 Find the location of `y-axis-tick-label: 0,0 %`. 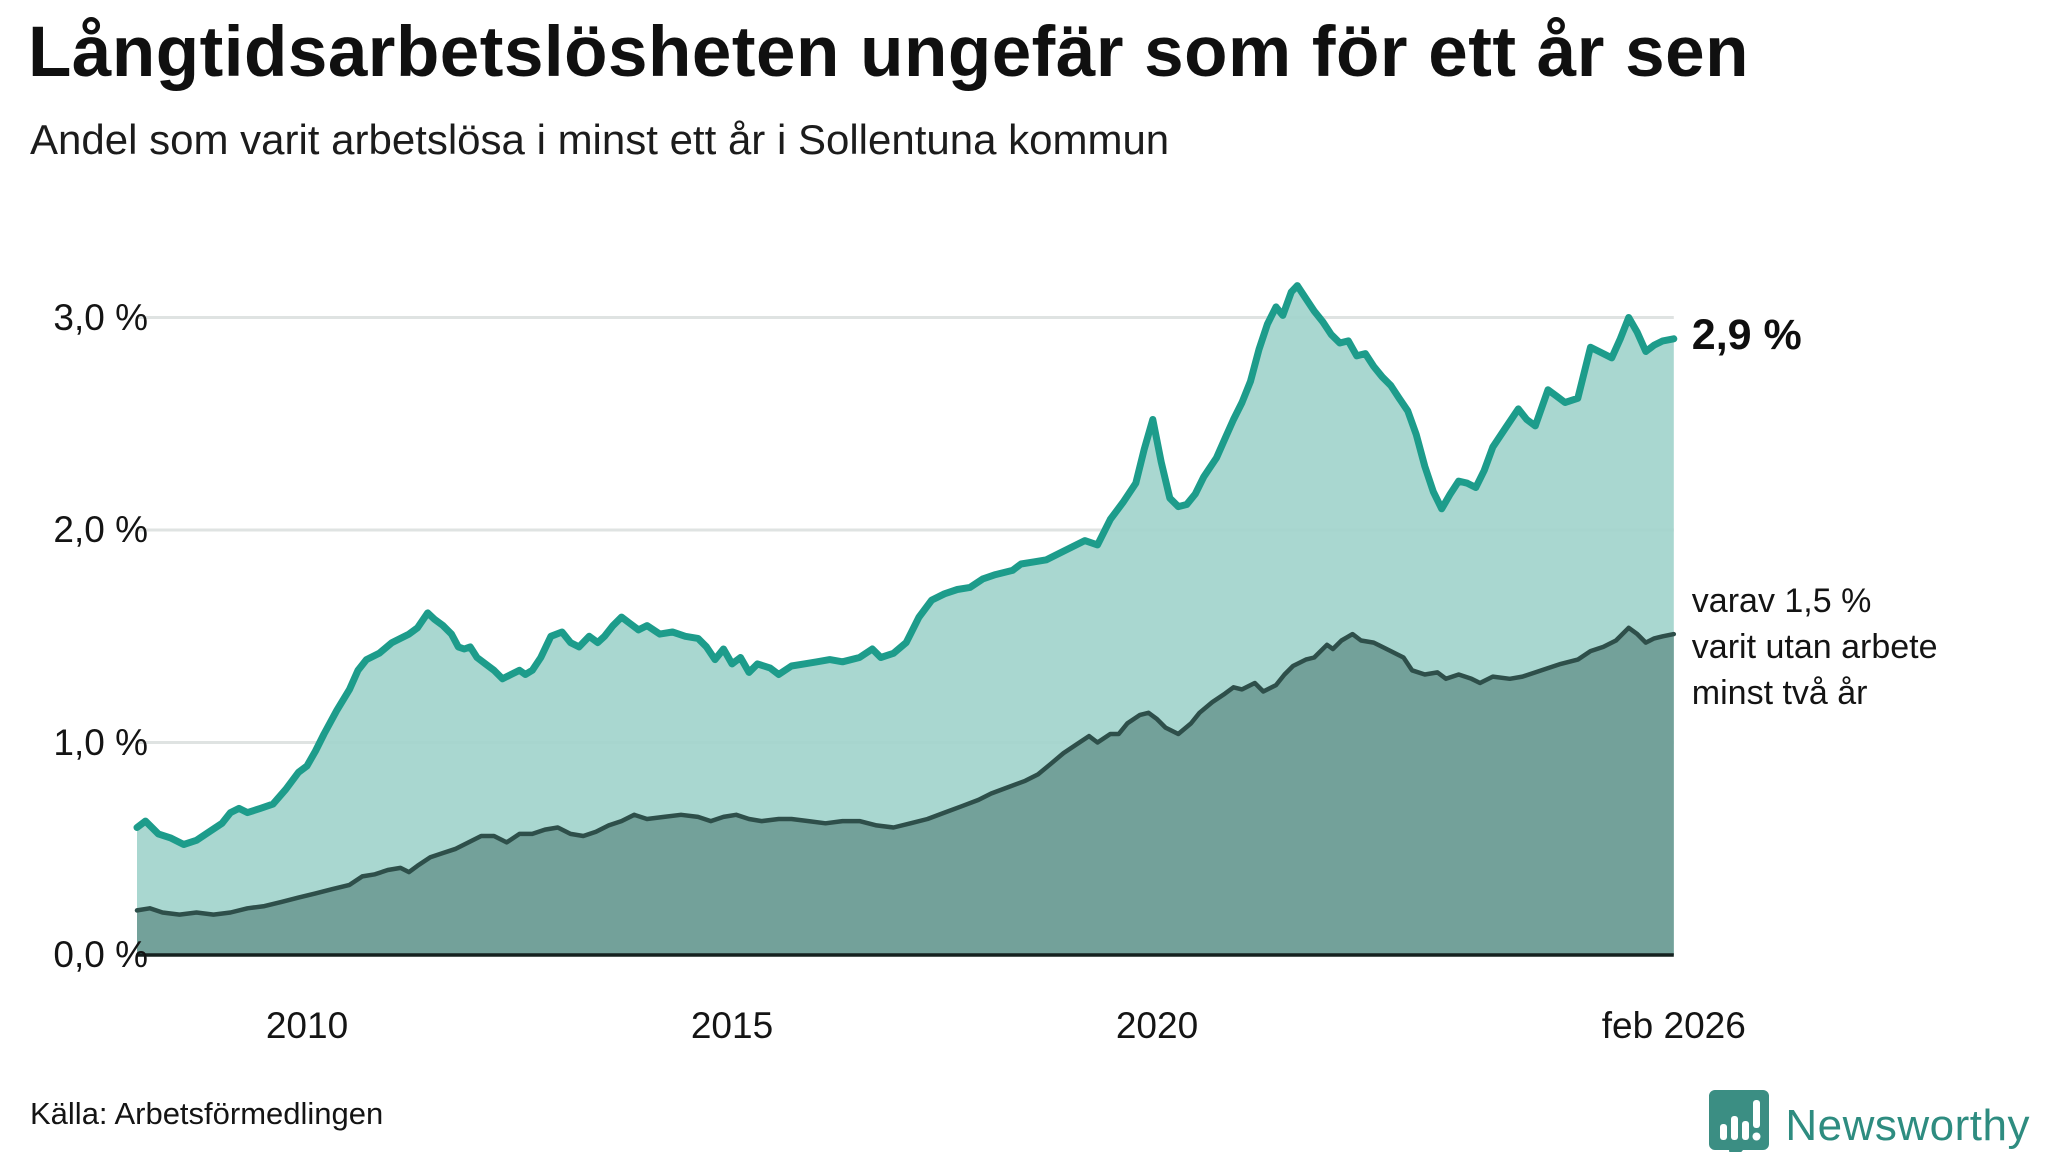

y-axis-tick-label: 0,0 % is located at coordinates (100, 954).